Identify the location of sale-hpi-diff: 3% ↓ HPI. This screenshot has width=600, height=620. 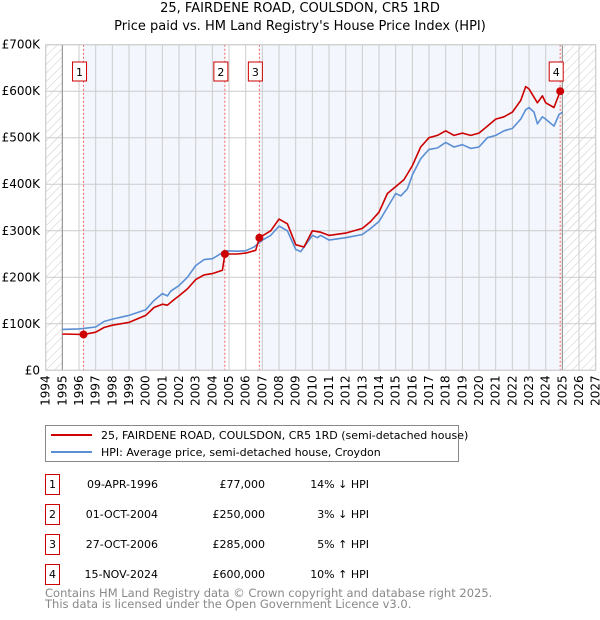
(343, 514).